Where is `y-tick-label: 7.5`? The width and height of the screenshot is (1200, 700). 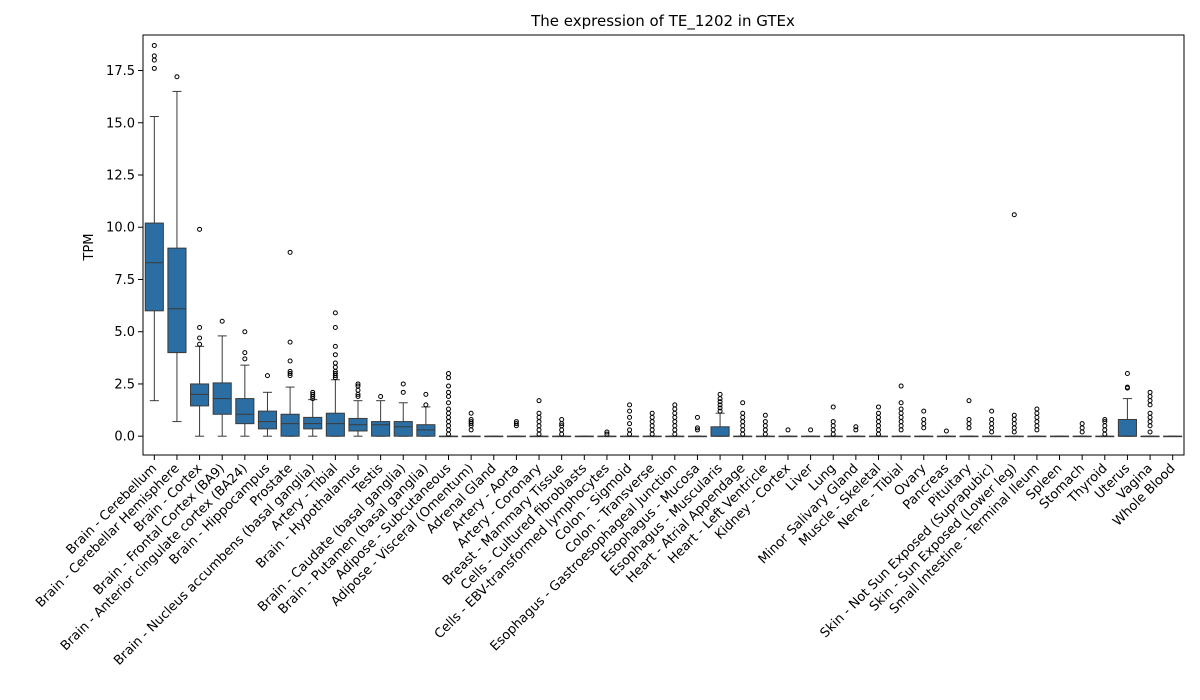 y-tick-label: 7.5 is located at coordinates (124, 280).